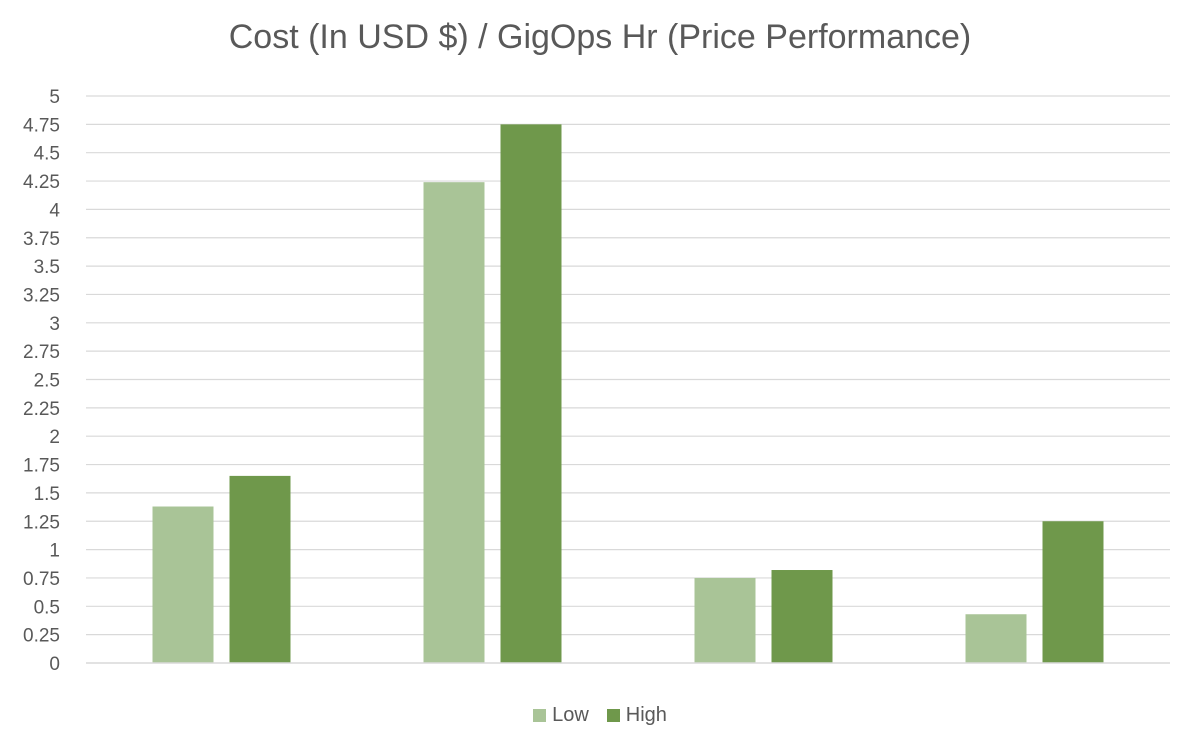 This screenshot has height=740, width=1200. I want to click on y-tick-label: 2, so click(54, 437).